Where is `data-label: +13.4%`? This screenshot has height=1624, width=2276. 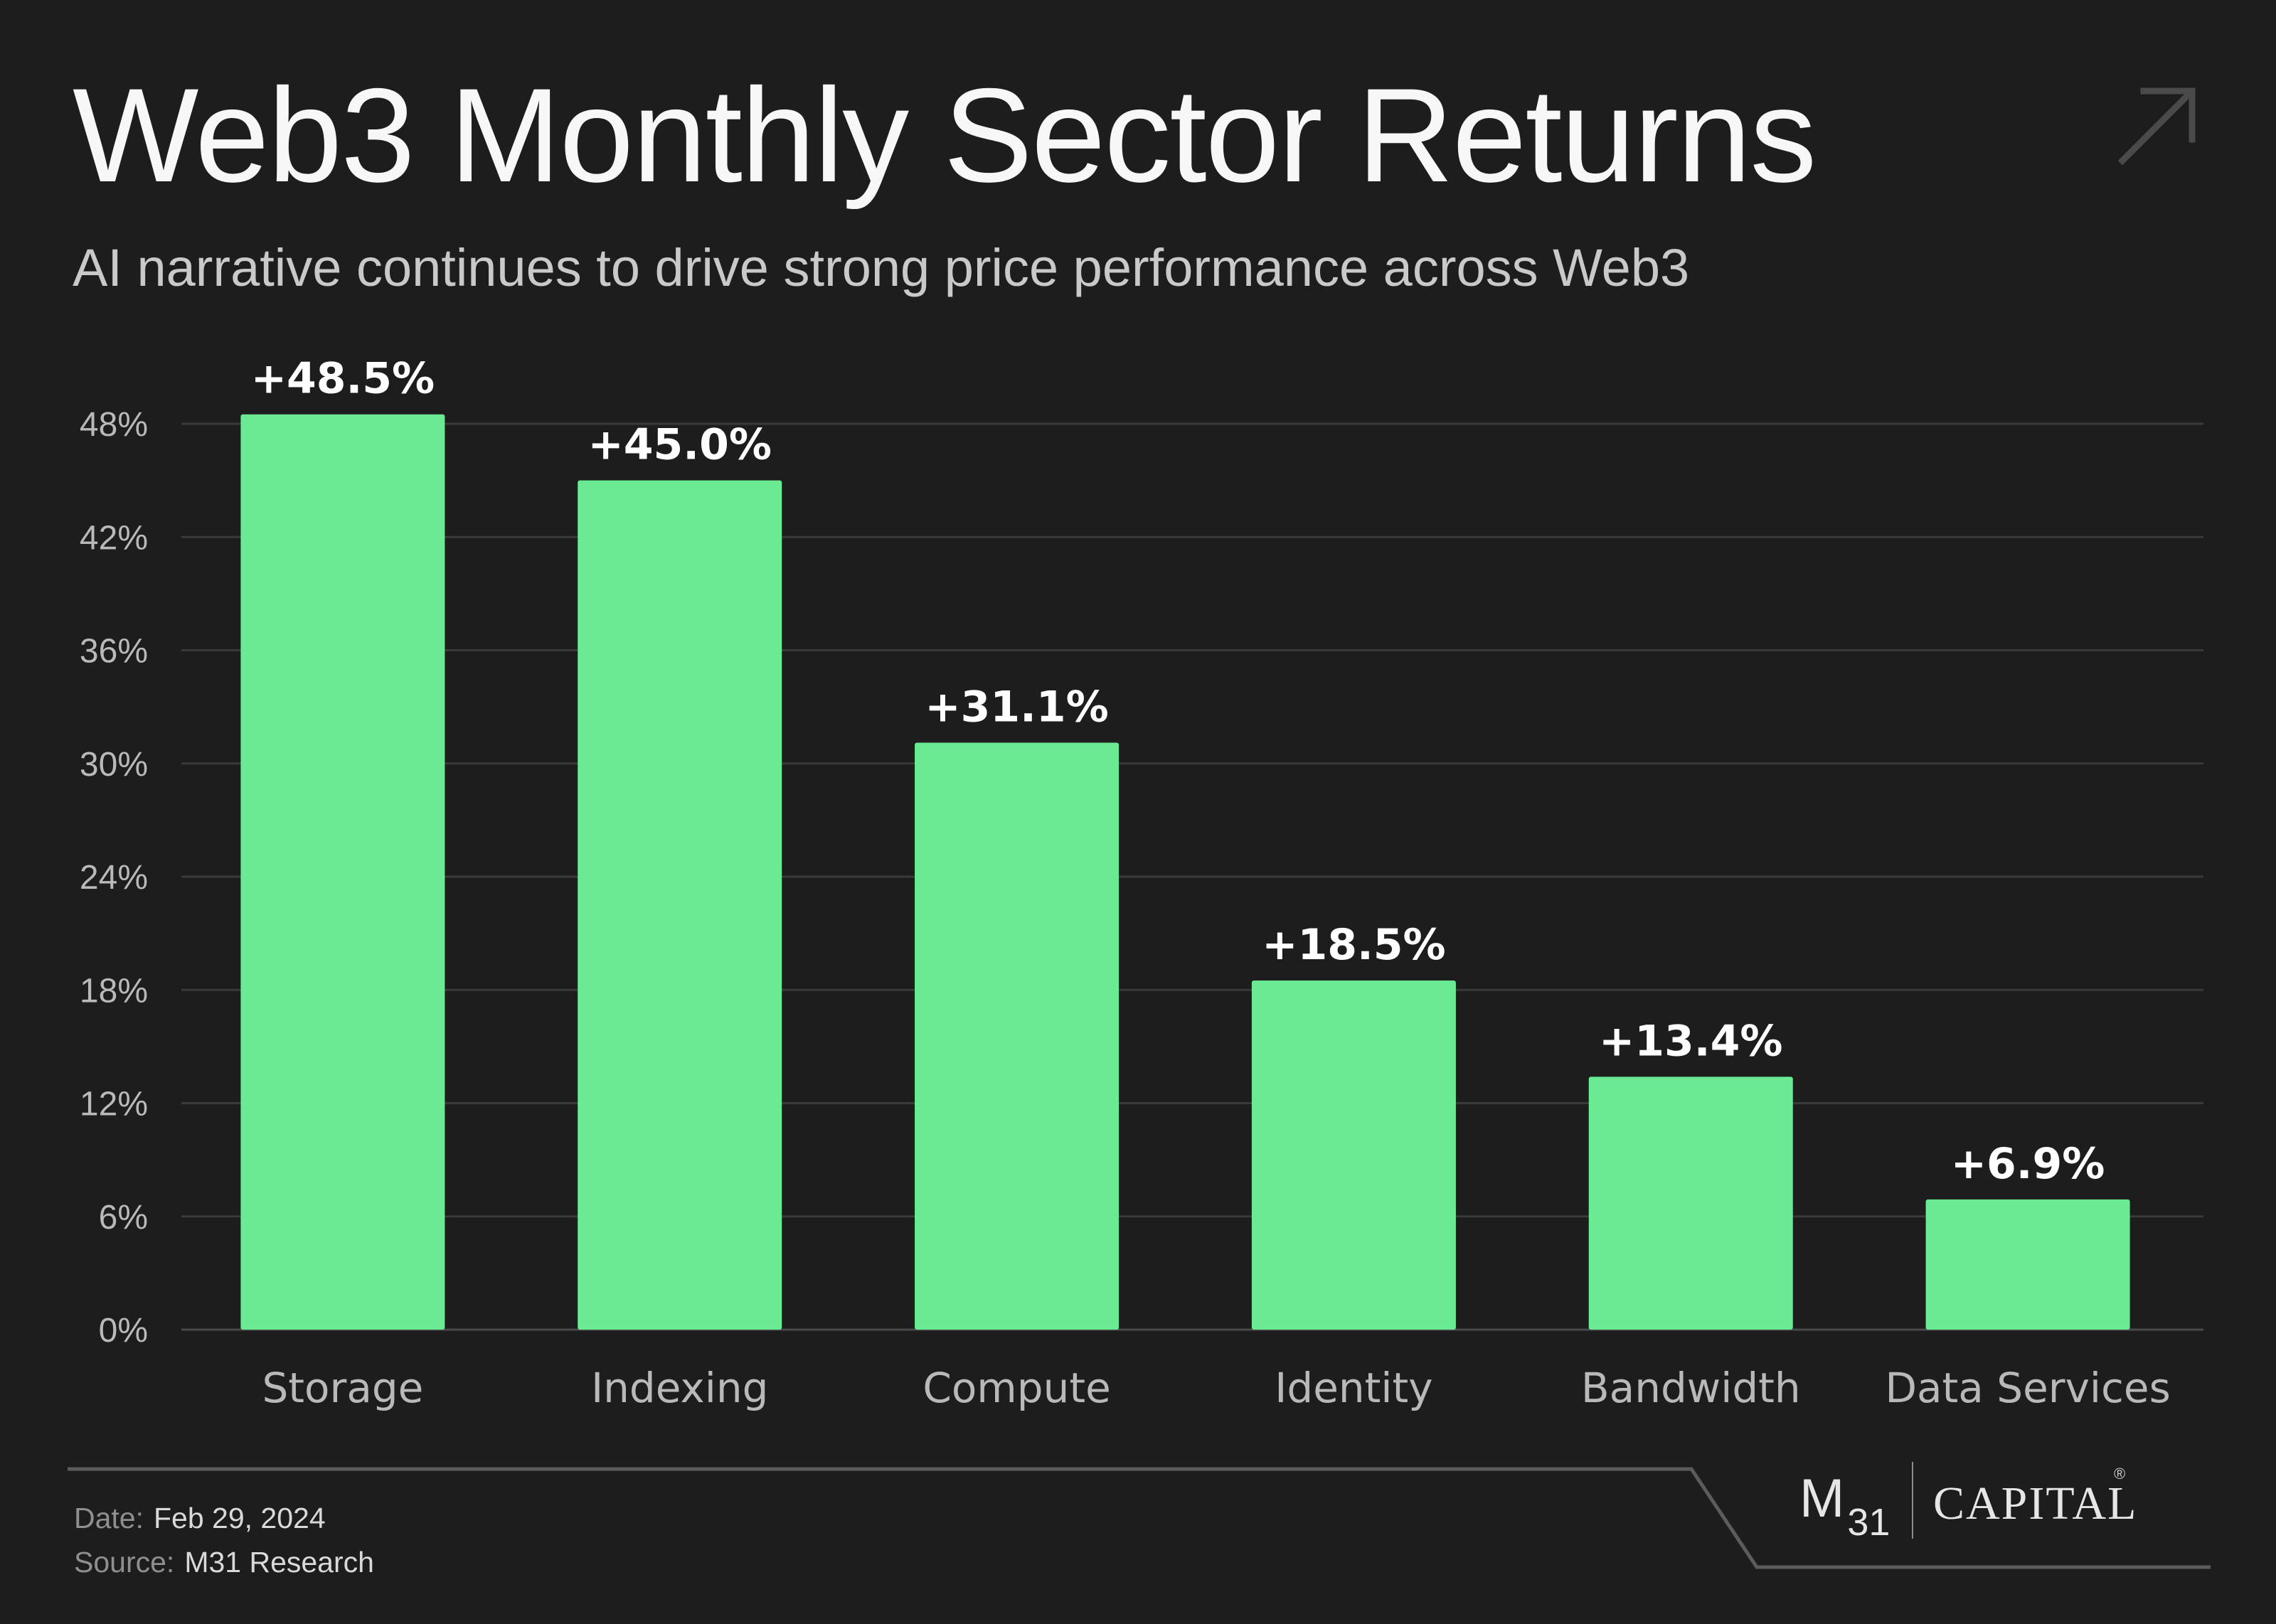
data-label: +13.4% is located at coordinates (1691, 1041).